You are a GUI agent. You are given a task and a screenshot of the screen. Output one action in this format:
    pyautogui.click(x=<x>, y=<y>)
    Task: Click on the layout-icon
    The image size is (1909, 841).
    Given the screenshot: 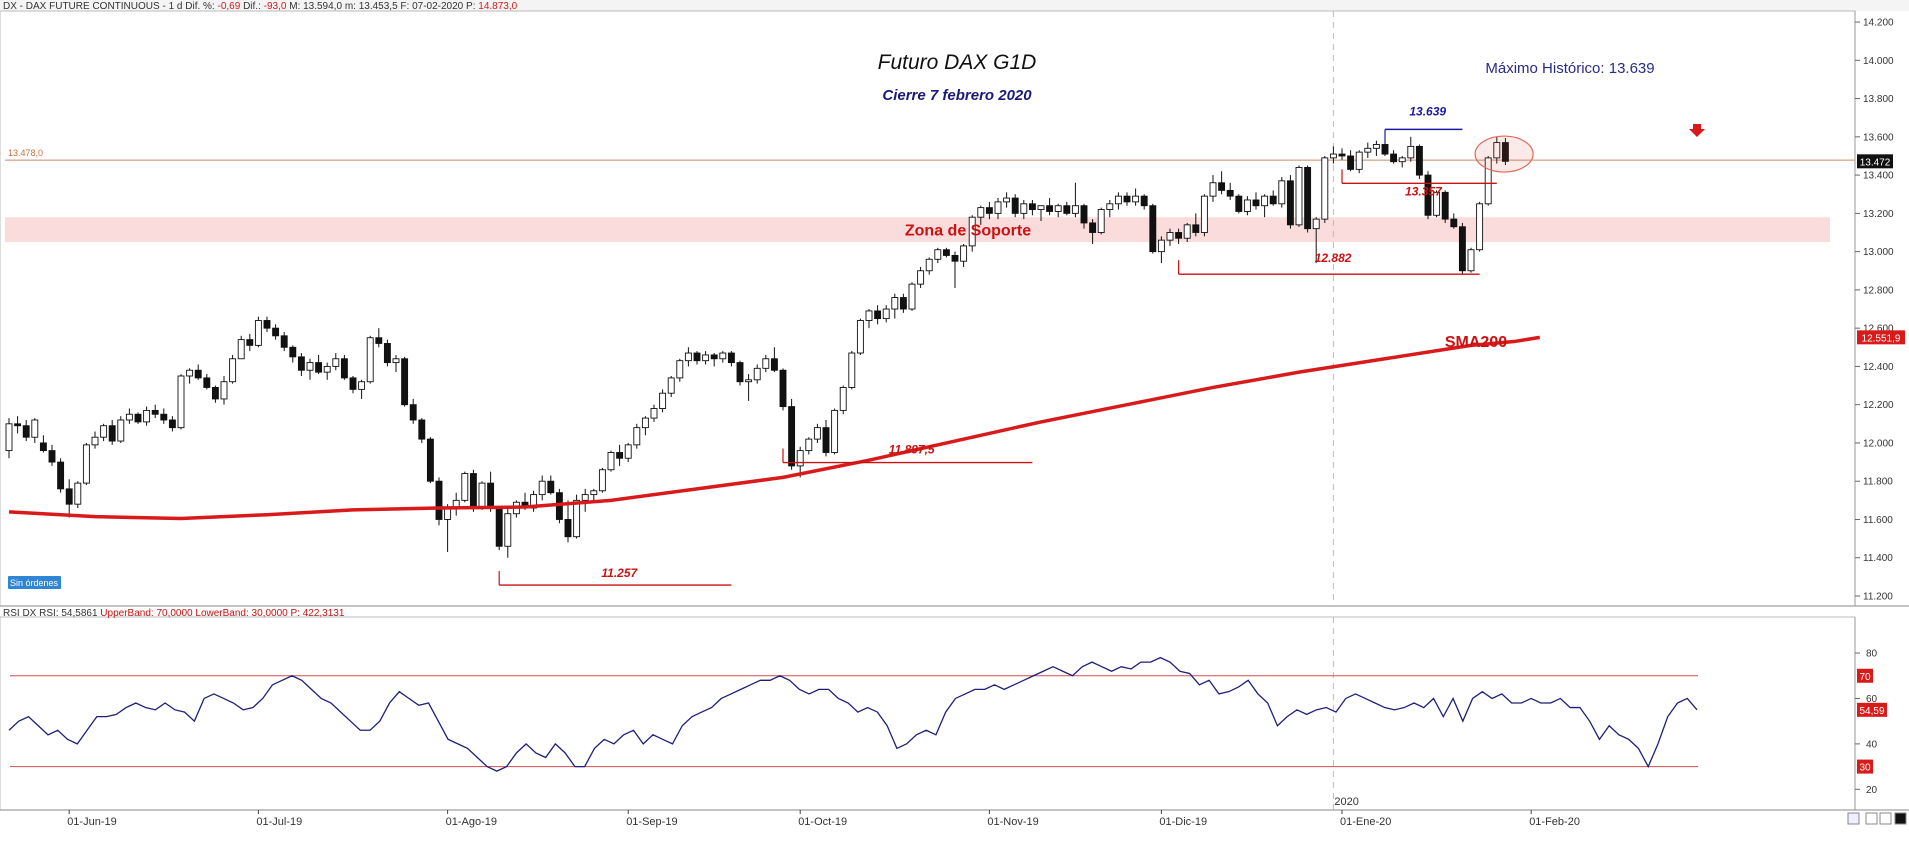 What is the action you would take?
    pyautogui.click(x=1885, y=818)
    